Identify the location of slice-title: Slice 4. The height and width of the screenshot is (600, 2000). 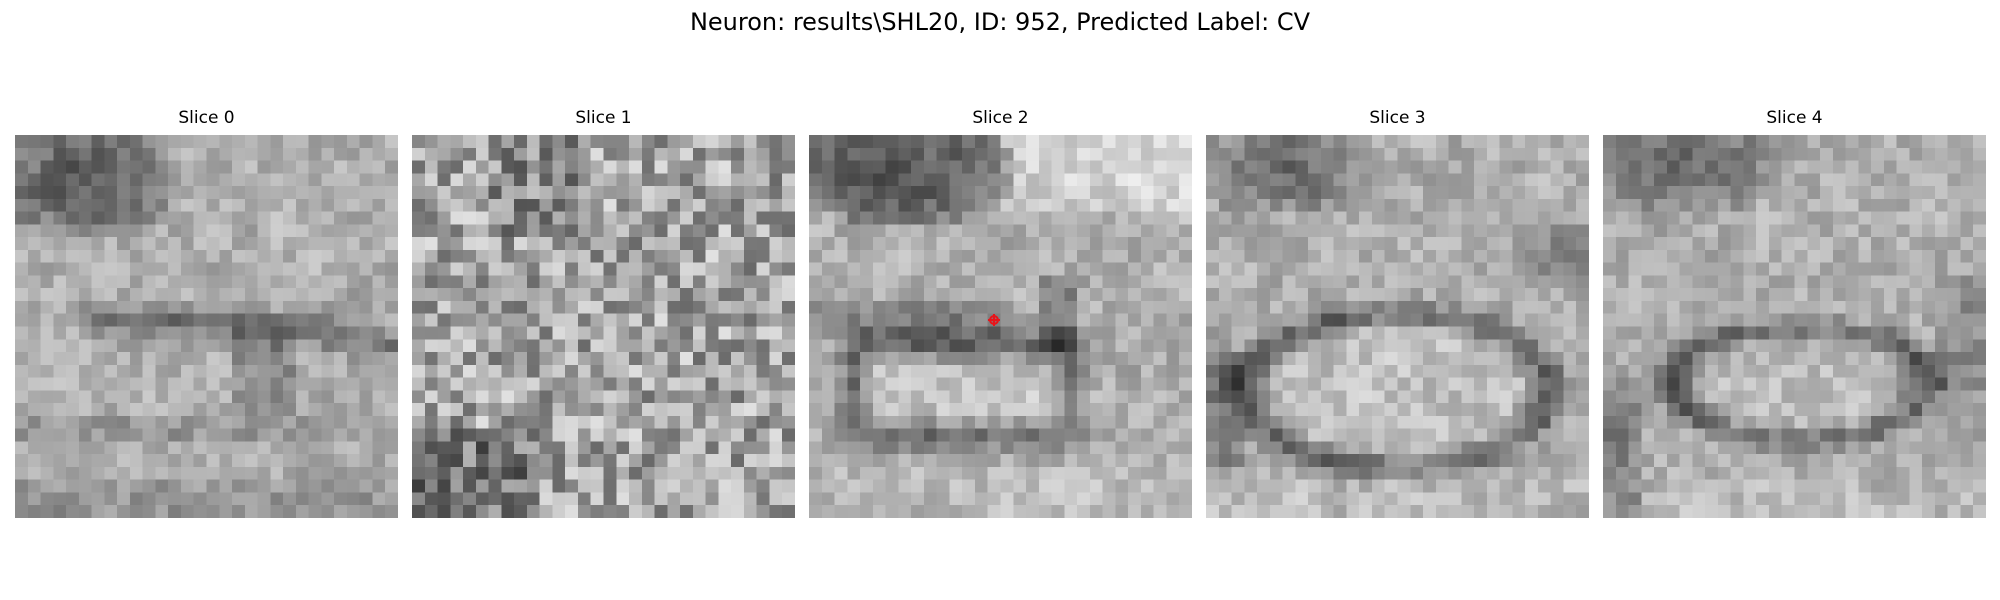
(1794, 118).